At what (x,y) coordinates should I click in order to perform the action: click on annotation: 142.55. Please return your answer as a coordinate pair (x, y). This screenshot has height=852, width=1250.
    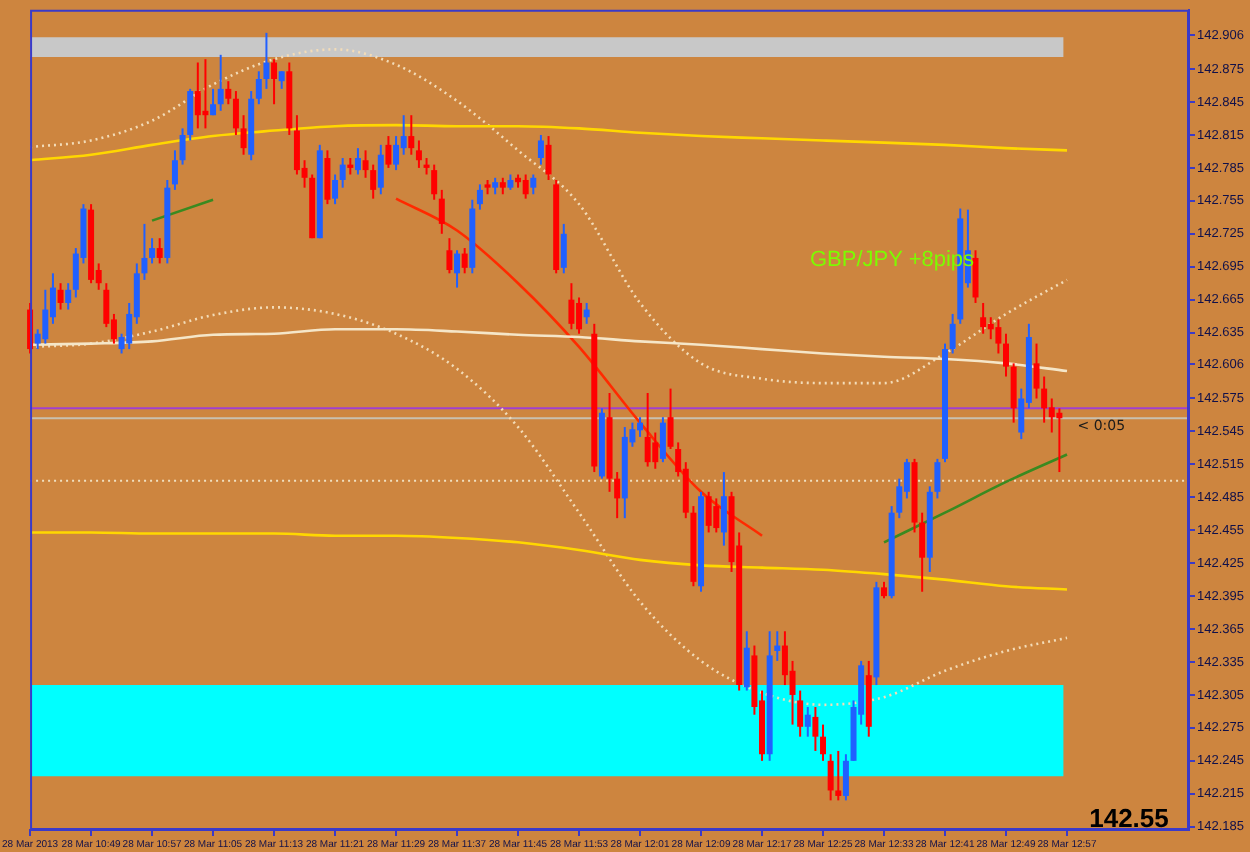
    Looking at the image, I should click on (1129, 817).